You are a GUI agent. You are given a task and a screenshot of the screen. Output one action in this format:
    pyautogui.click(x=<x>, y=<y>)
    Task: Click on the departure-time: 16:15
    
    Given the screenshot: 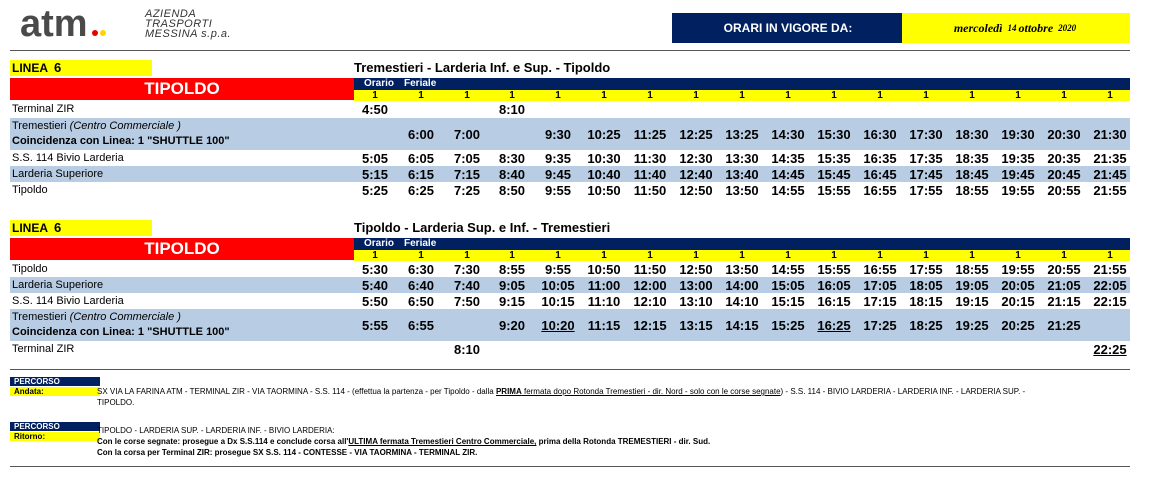 What is the action you would take?
    pyautogui.click(x=834, y=301)
    